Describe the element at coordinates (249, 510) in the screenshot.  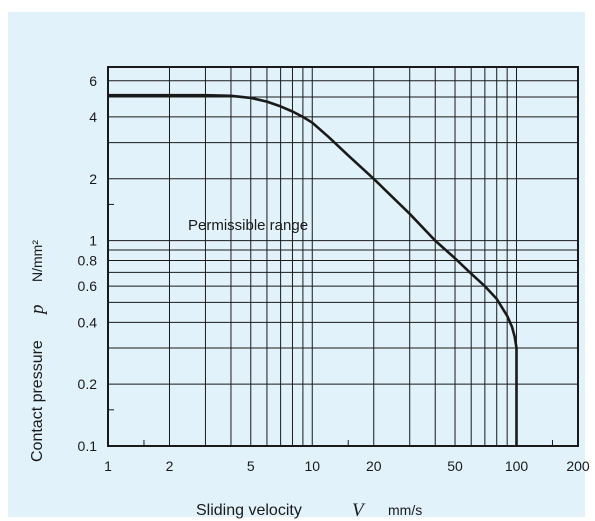
I see `x-axis-label: Sliding velocity` at that location.